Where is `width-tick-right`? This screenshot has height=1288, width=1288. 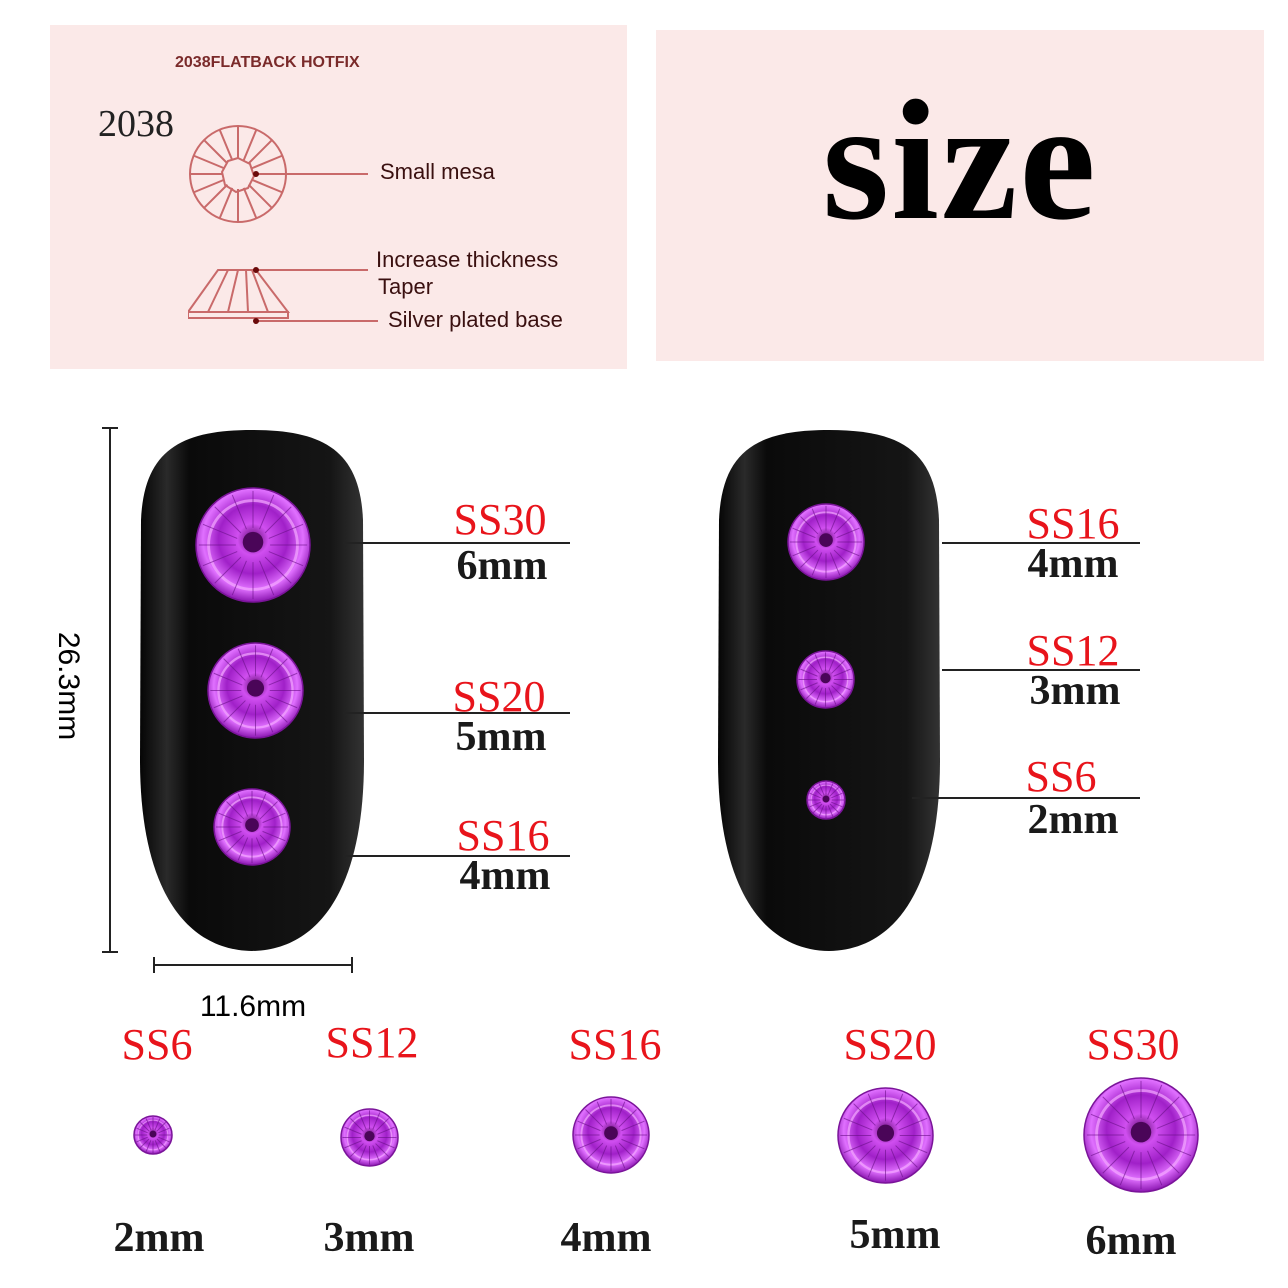 width-tick-right is located at coordinates (352, 965).